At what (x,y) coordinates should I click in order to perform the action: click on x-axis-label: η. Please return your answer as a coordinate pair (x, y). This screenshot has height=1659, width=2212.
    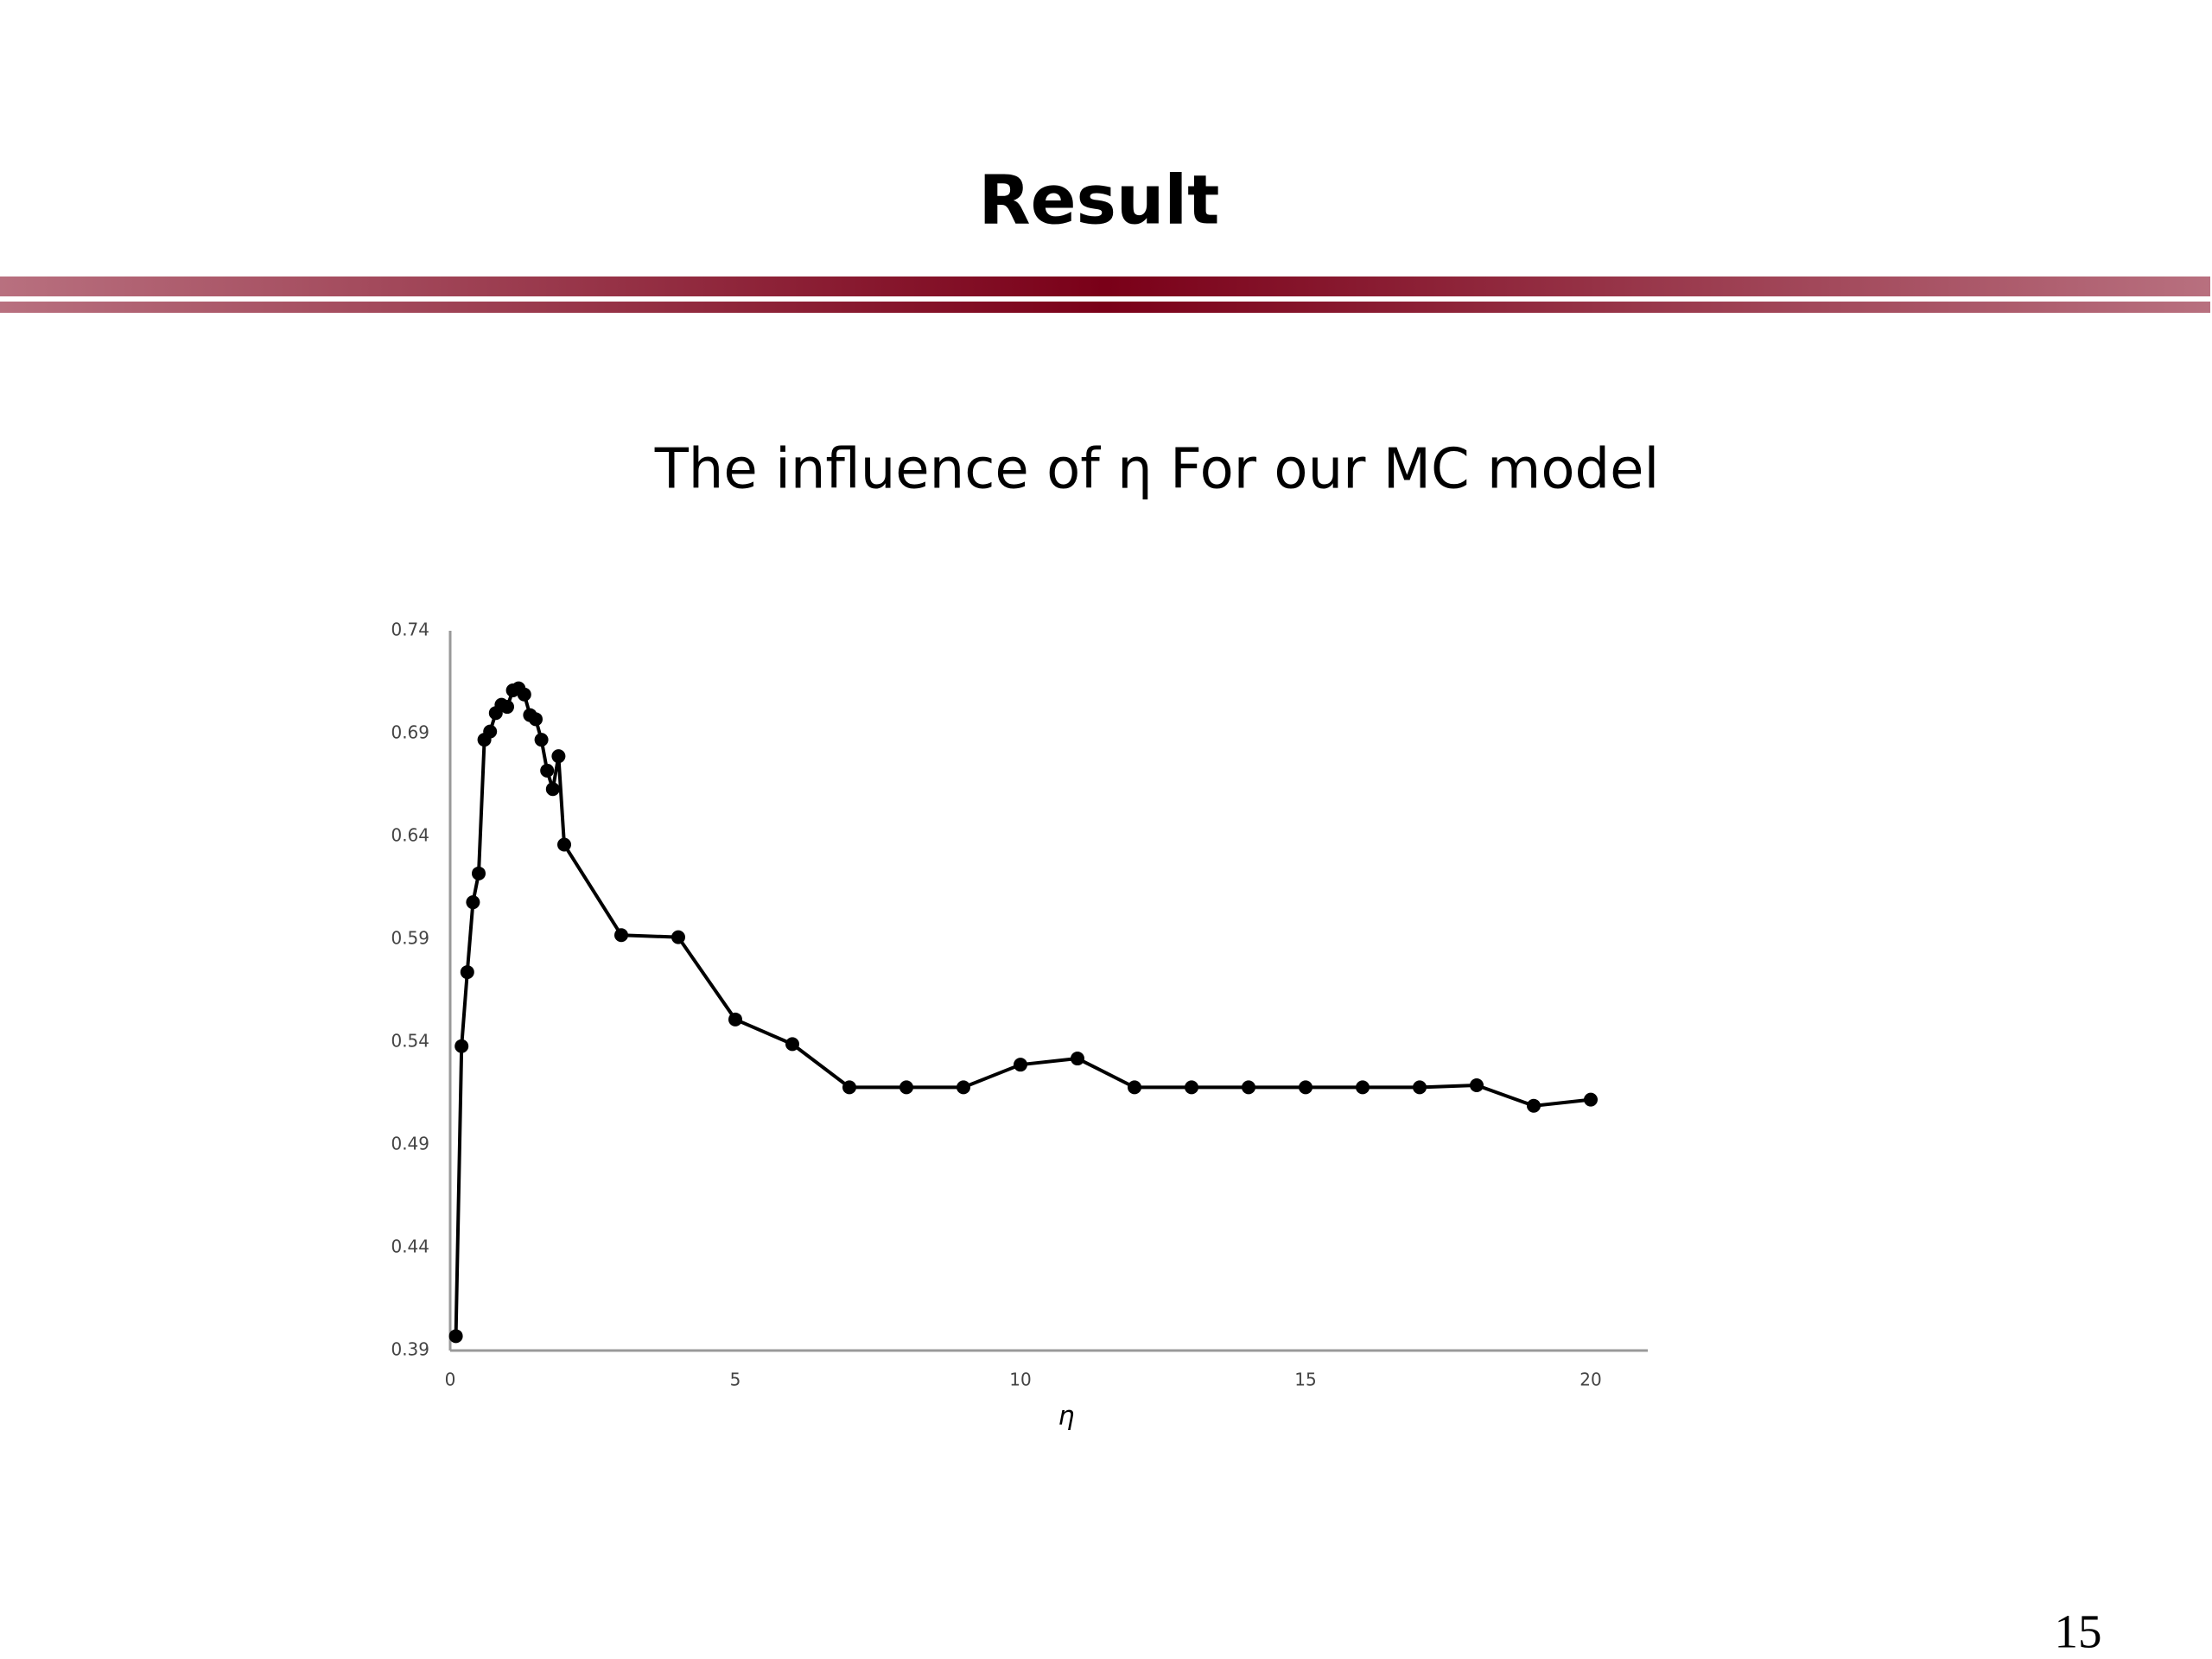
    Looking at the image, I should click on (1066, 1417).